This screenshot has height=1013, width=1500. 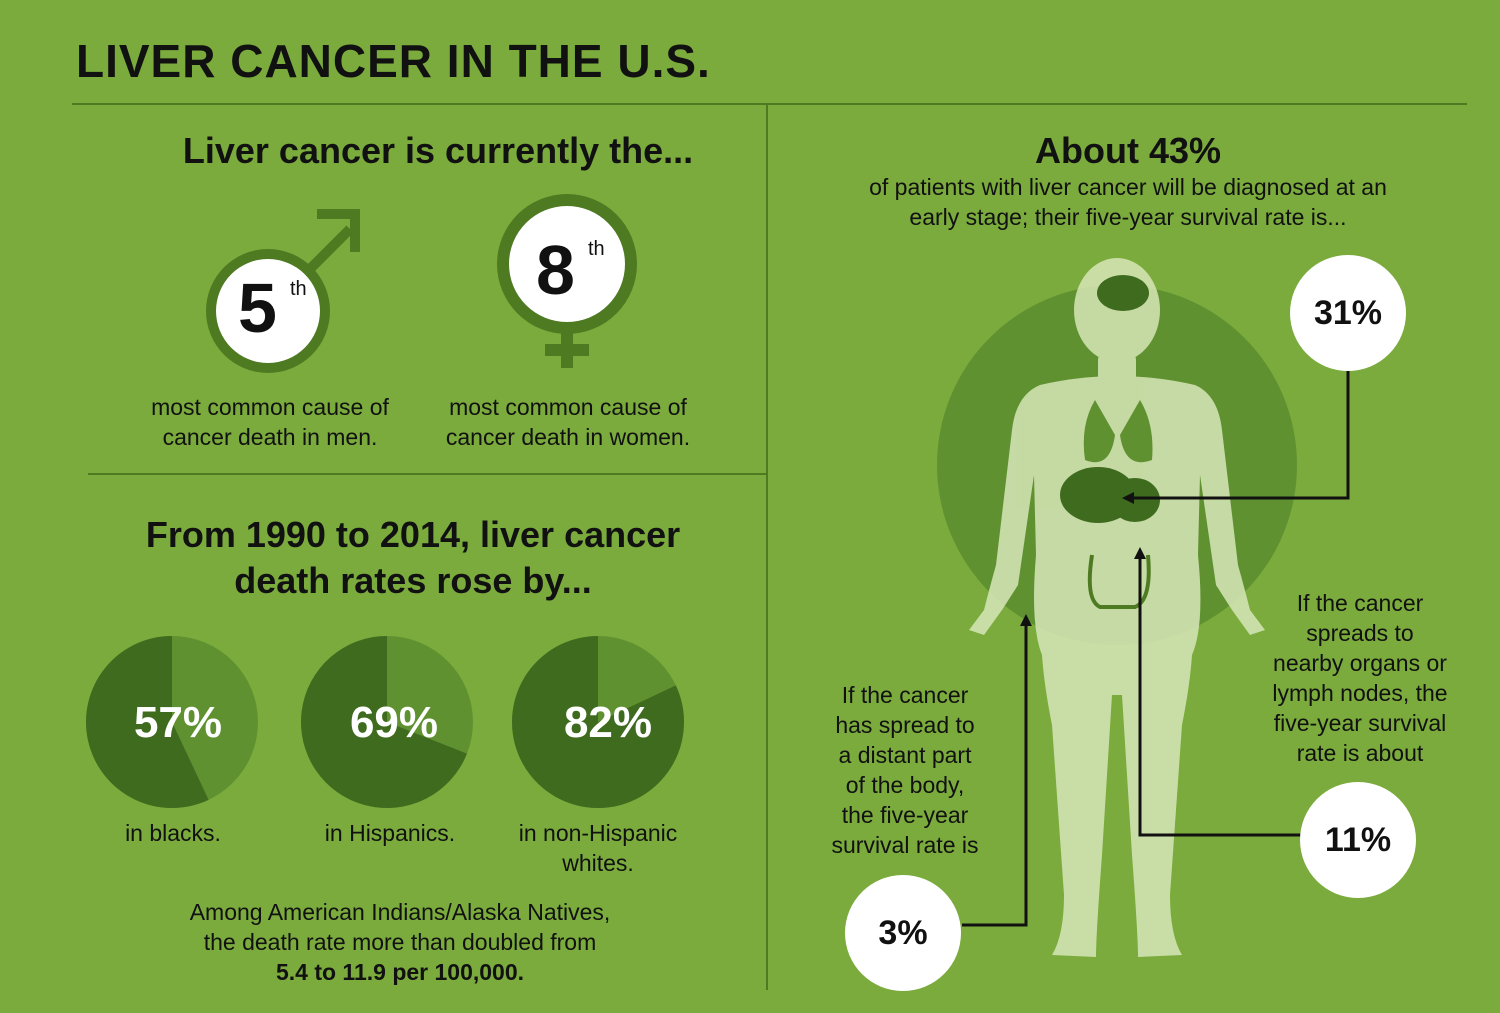 I want to click on men-rank-suffix: th, so click(x=298, y=289).